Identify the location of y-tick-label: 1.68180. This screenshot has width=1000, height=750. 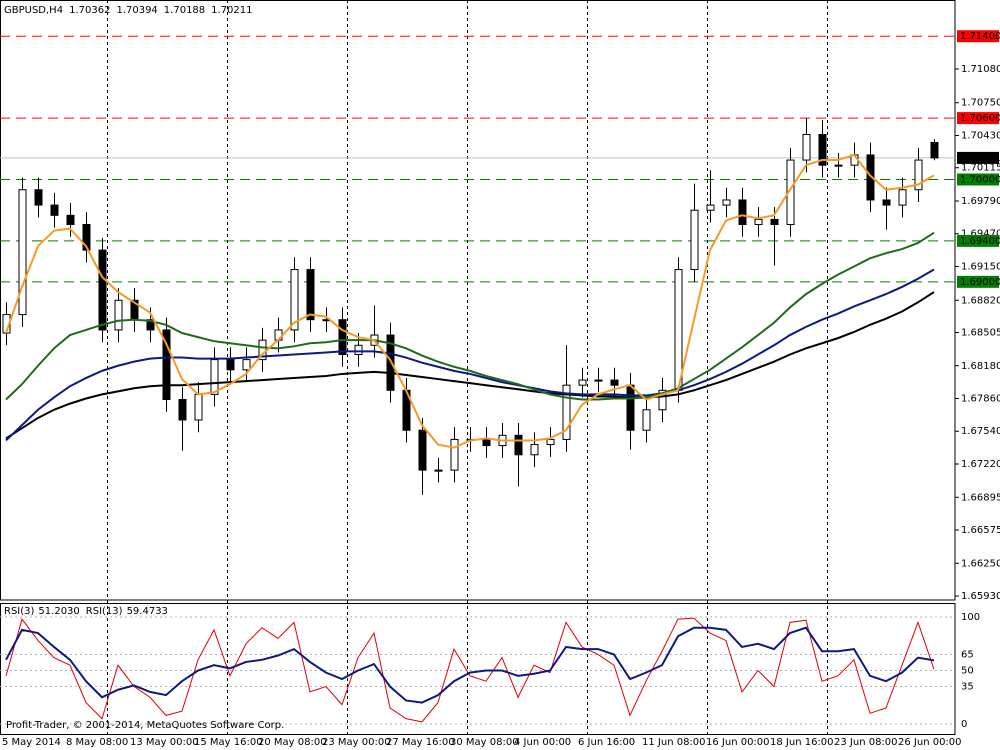
(980, 366).